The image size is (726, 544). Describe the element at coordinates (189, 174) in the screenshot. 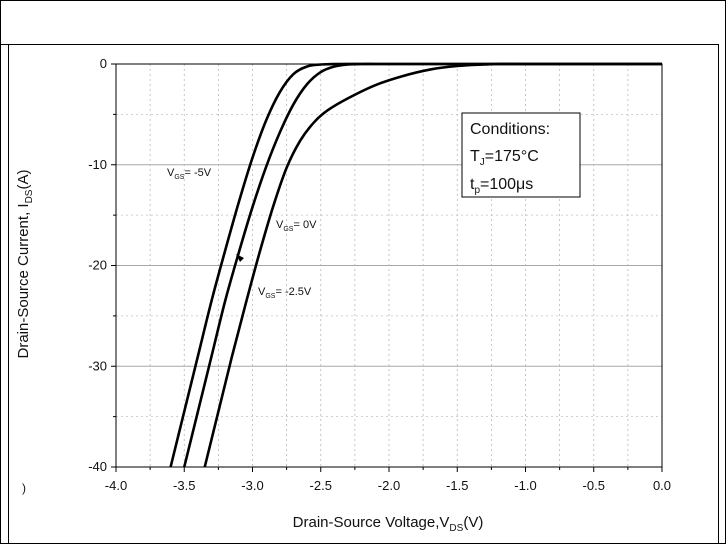

I see `series-label-vgs-minus5: VGS= -5V` at that location.